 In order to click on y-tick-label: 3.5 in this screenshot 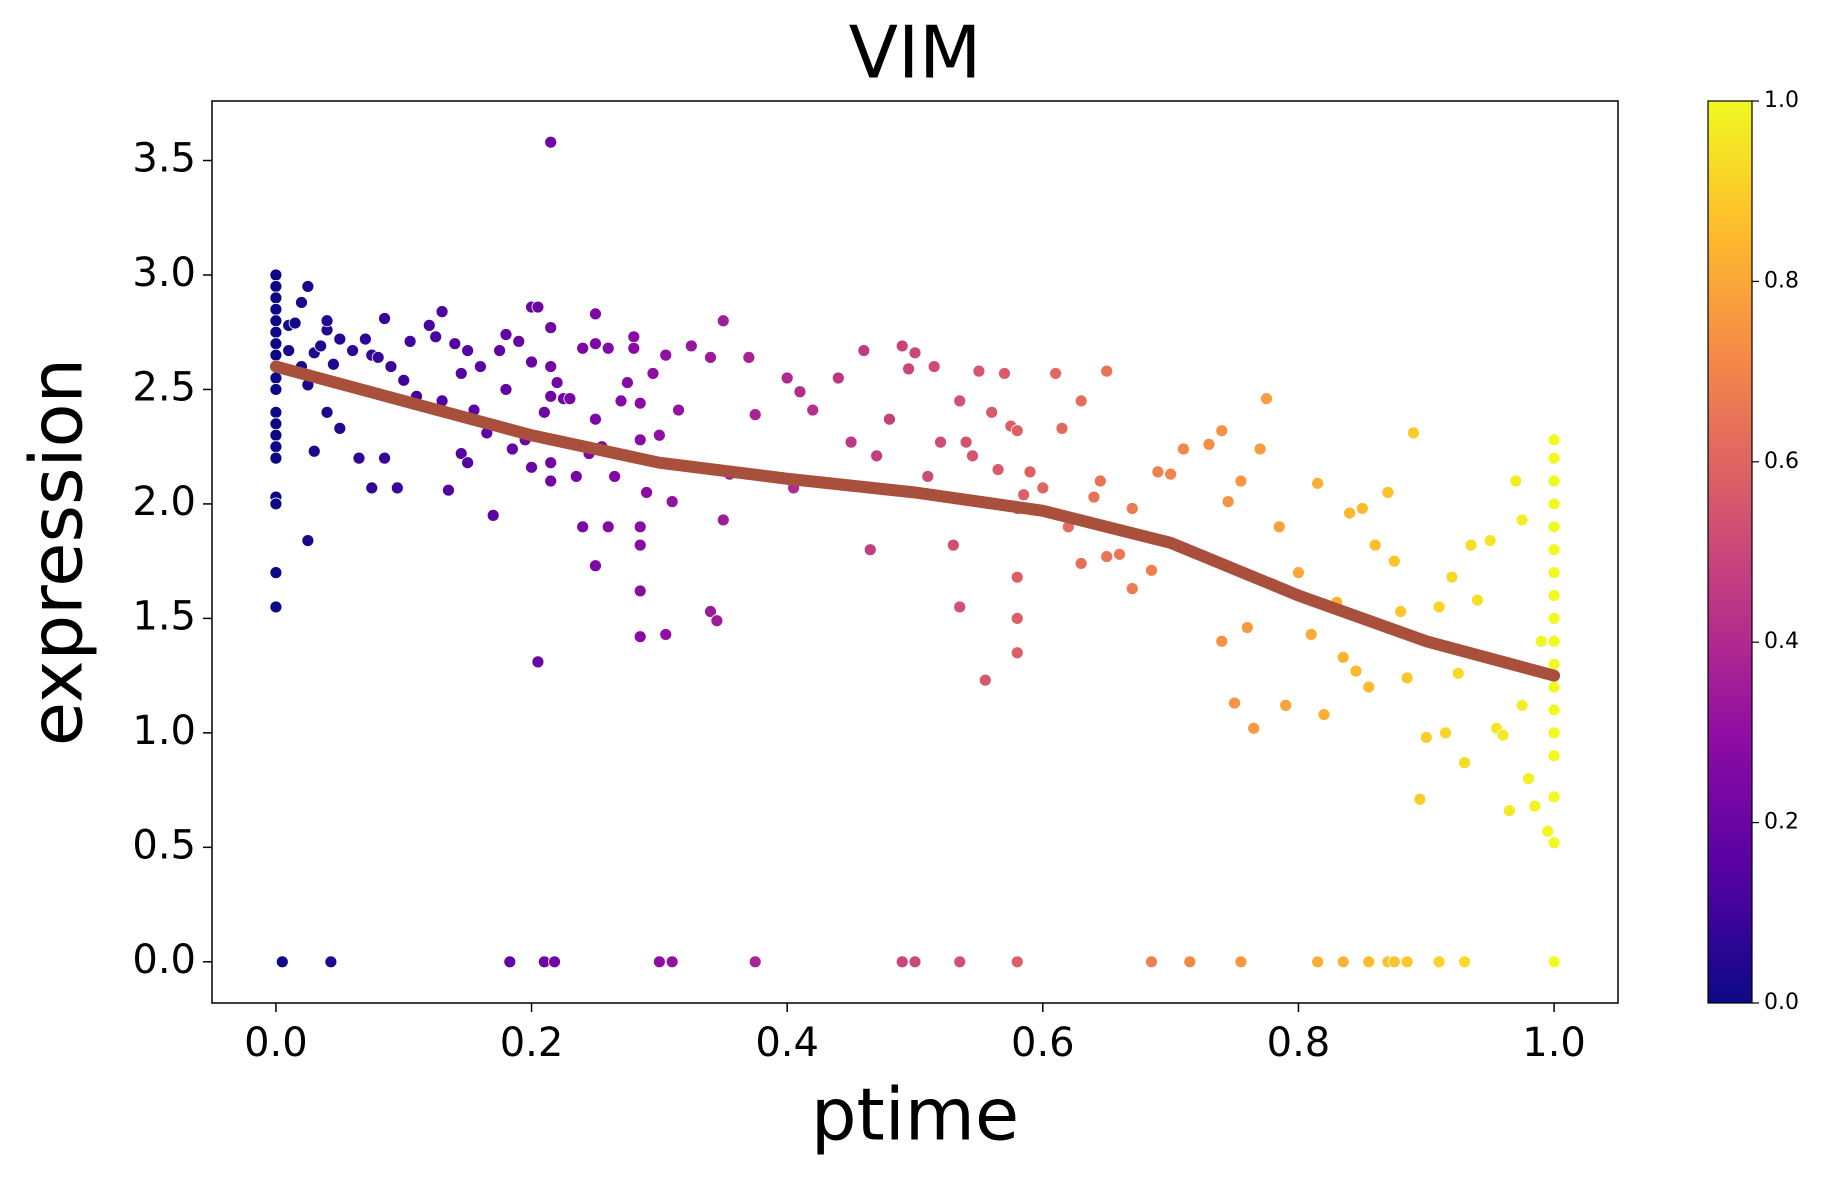, I will do `click(164, 159)`.